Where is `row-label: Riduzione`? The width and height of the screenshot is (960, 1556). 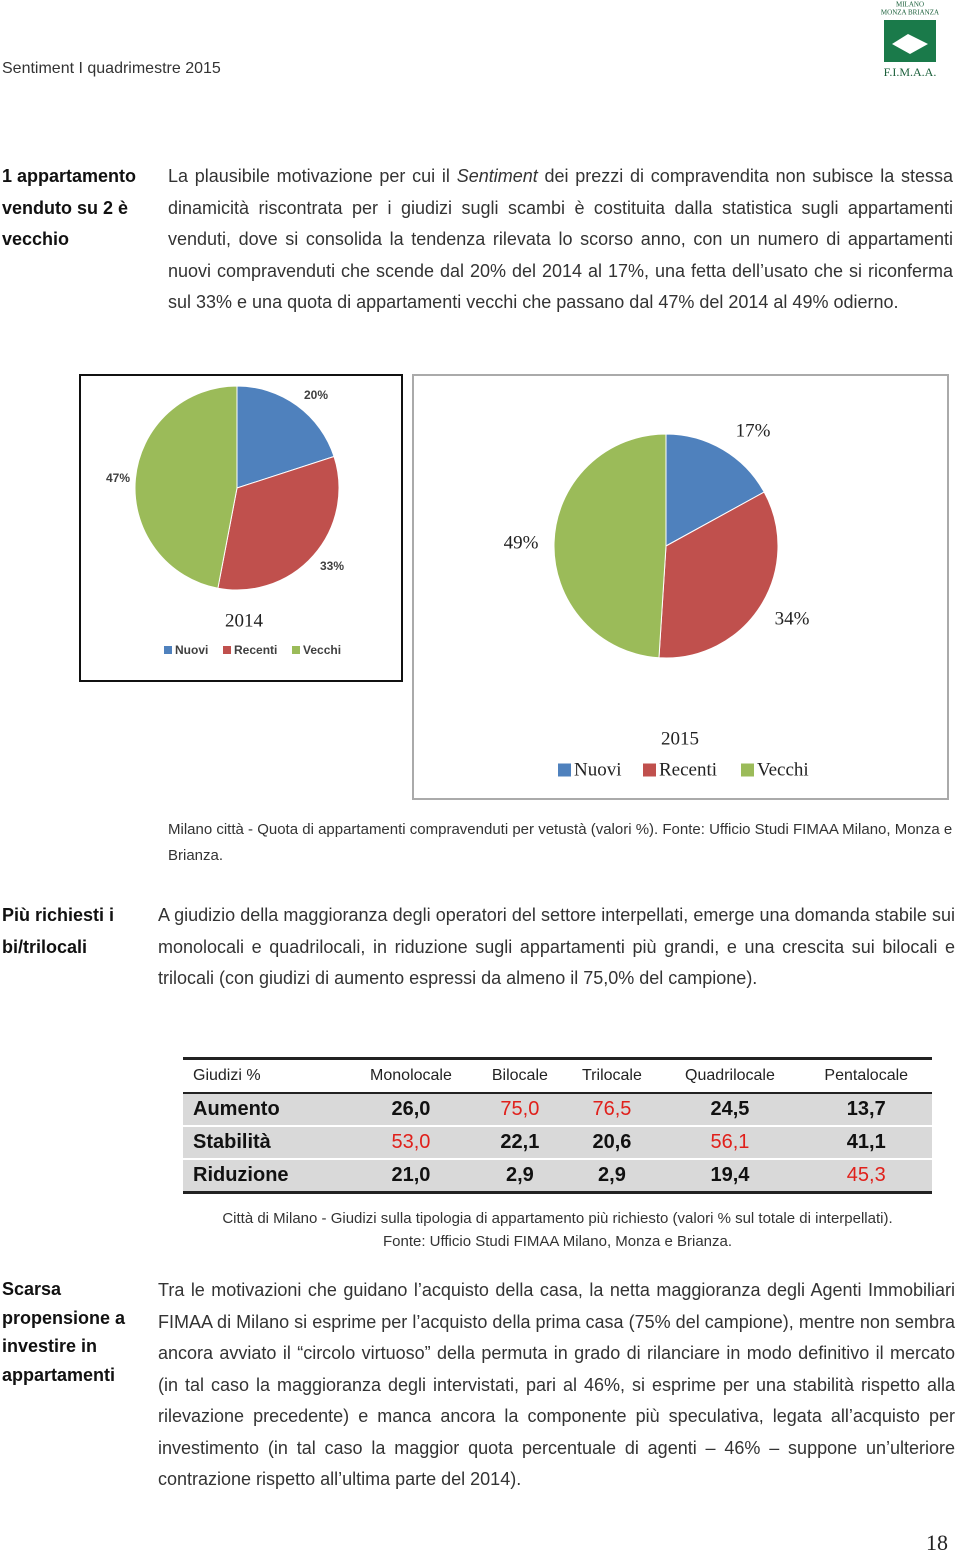
row-label: Riduzione is located at coordinates (265, 1176).